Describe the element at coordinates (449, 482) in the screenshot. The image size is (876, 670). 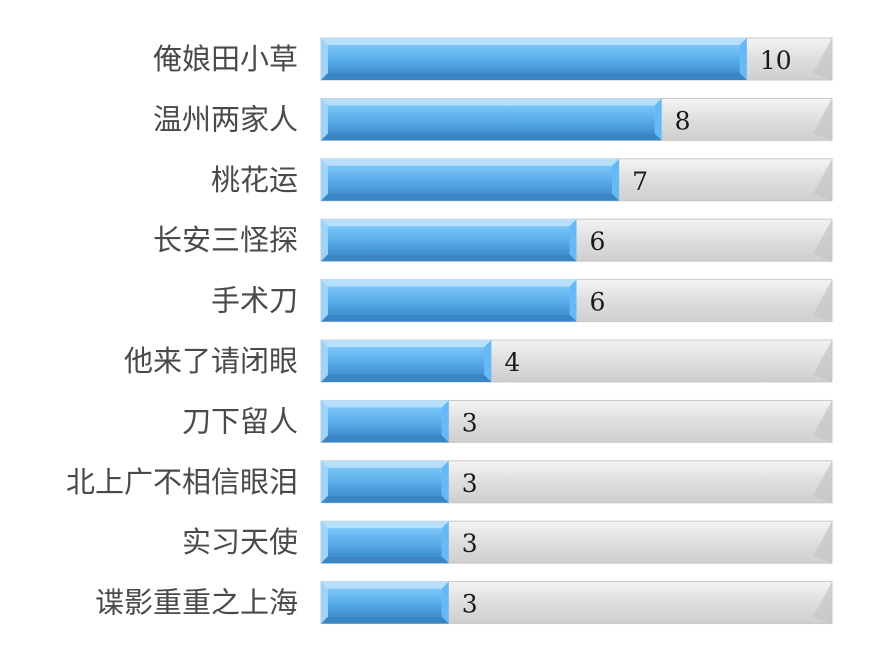
I see `bar-row: 北上广不相信眼泪 3` at that location.